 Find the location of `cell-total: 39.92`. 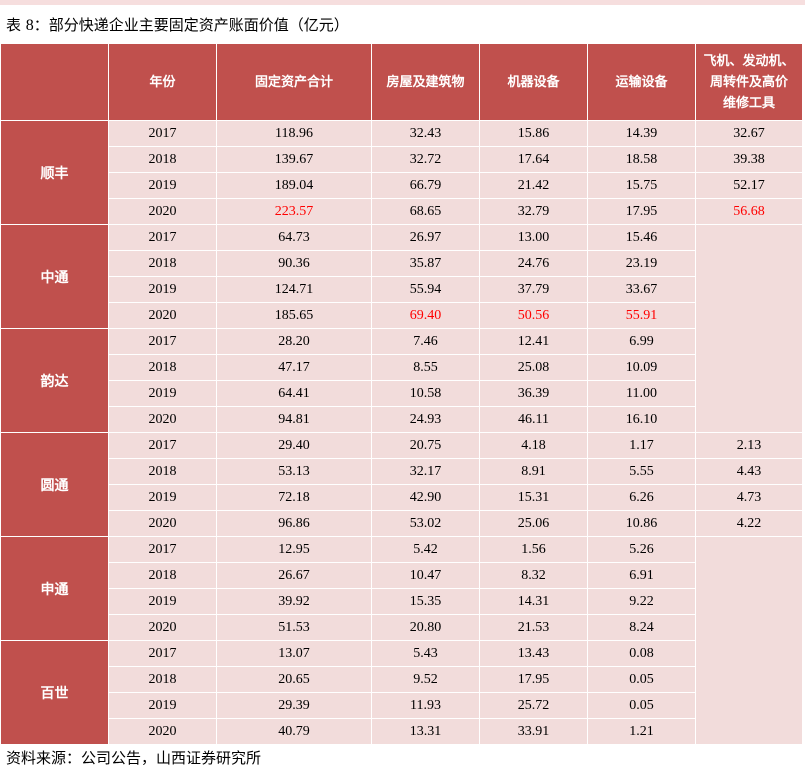

cell-total: 39.92 is located at coordinates (294, 601).